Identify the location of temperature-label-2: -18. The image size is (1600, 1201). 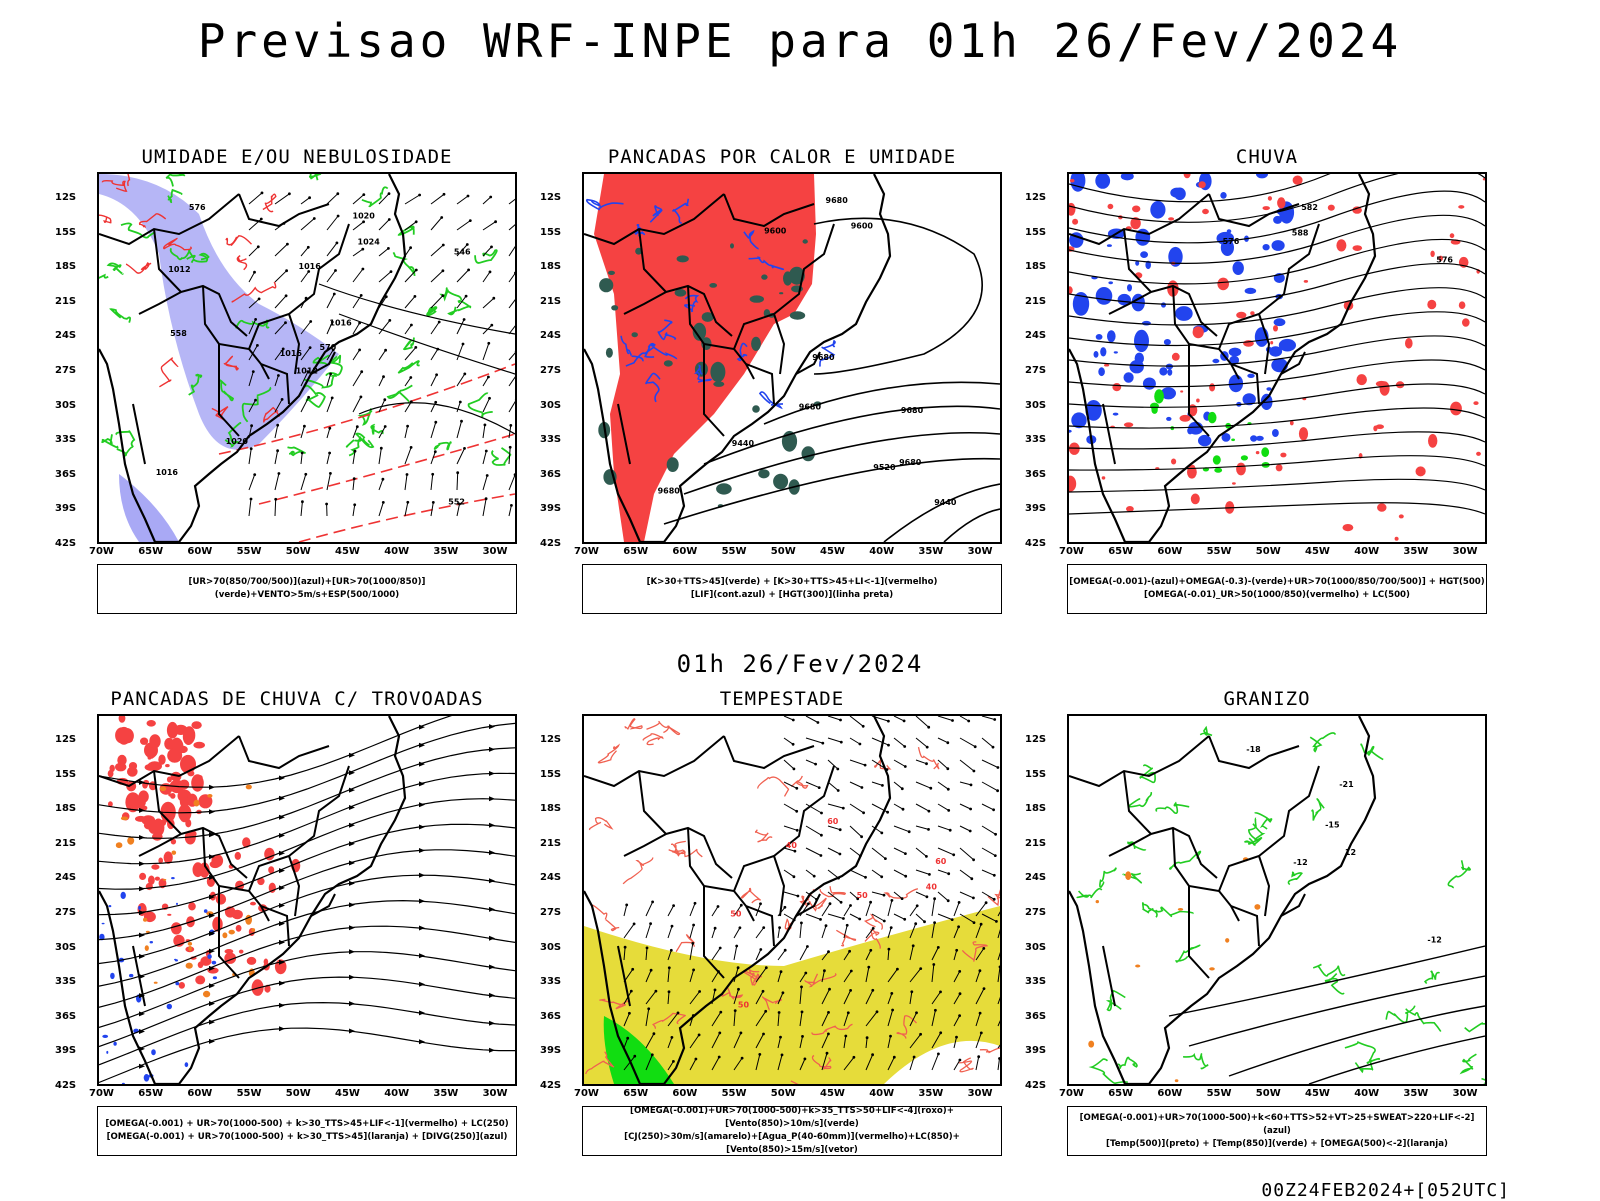
(1253, 749).